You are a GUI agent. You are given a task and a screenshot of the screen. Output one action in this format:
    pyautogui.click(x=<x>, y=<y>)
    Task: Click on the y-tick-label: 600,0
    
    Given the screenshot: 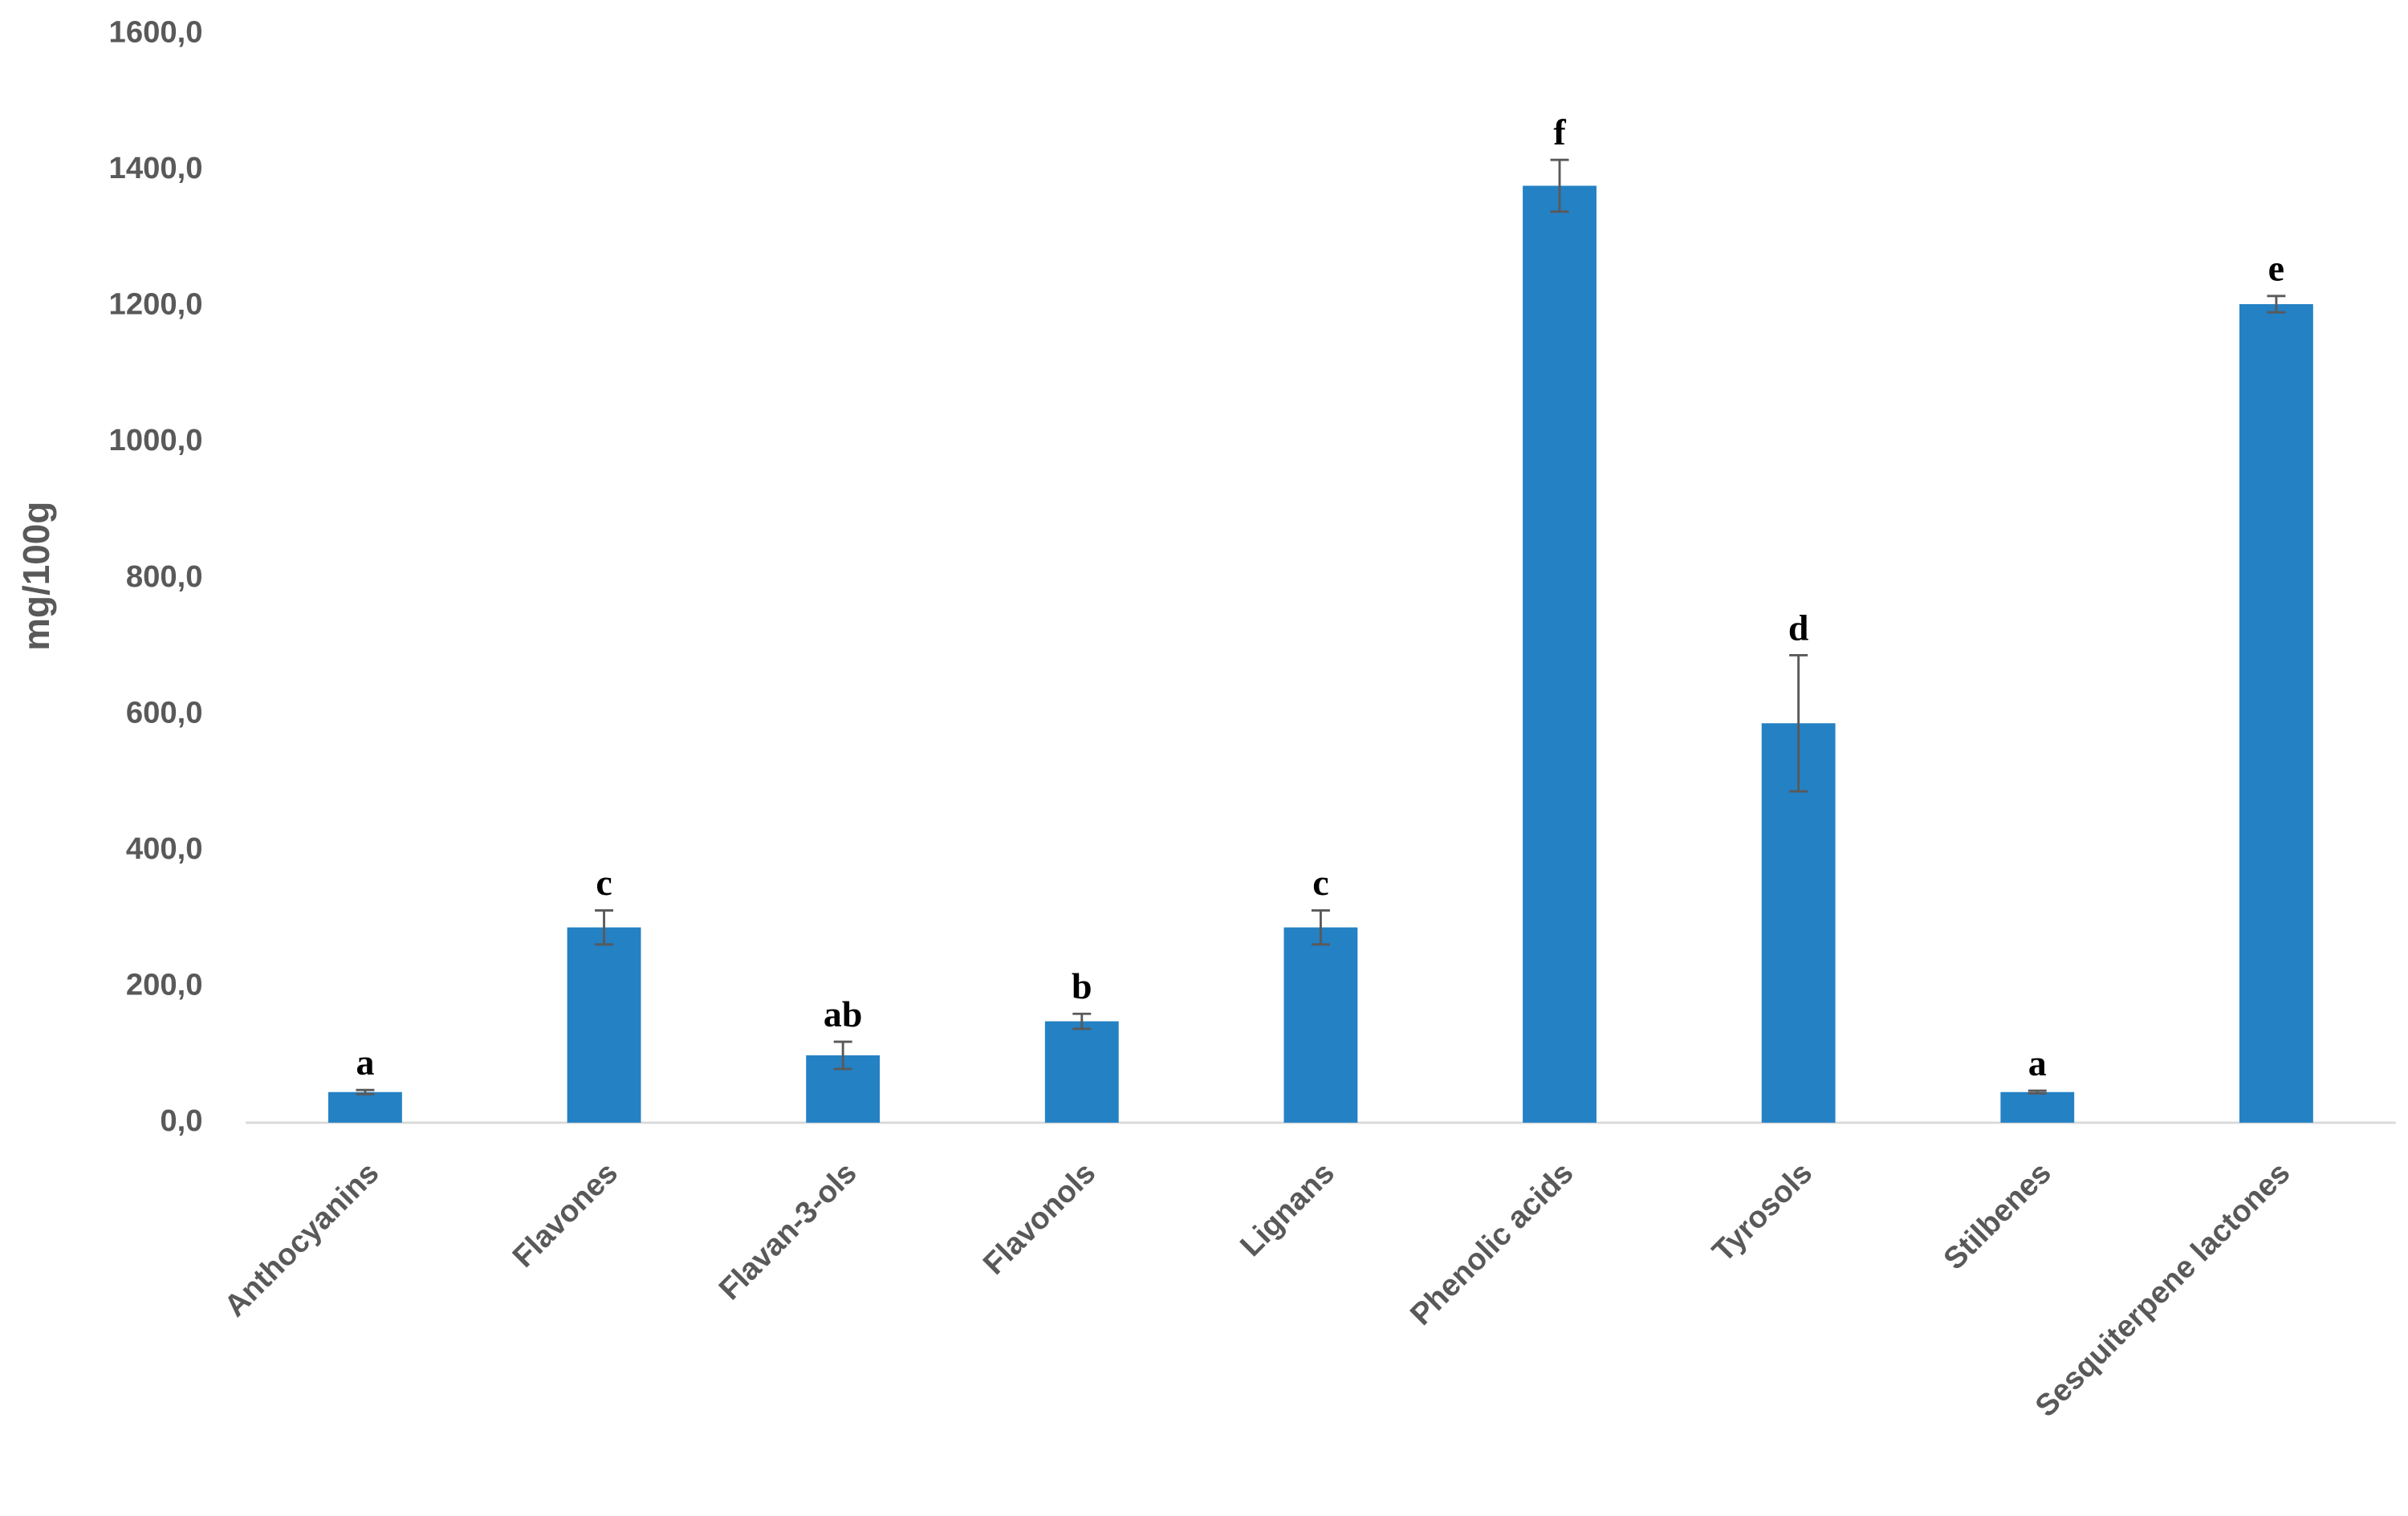 What is the action you would take?
    pyautogui.click(x=164, y=713)
    